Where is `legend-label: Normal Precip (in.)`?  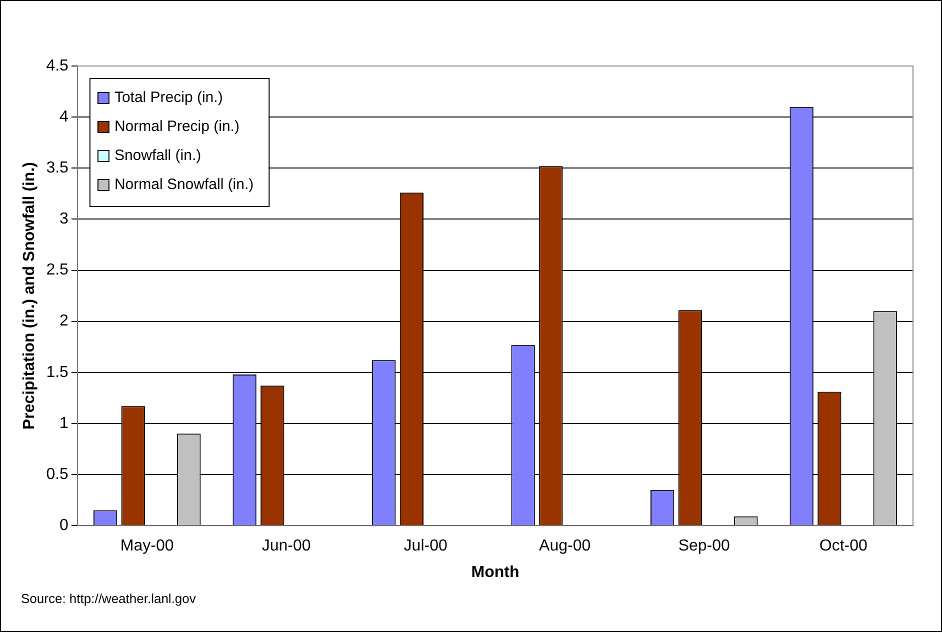 legend-label: Normal Precip (in.) is located at coordinates (177, 127).